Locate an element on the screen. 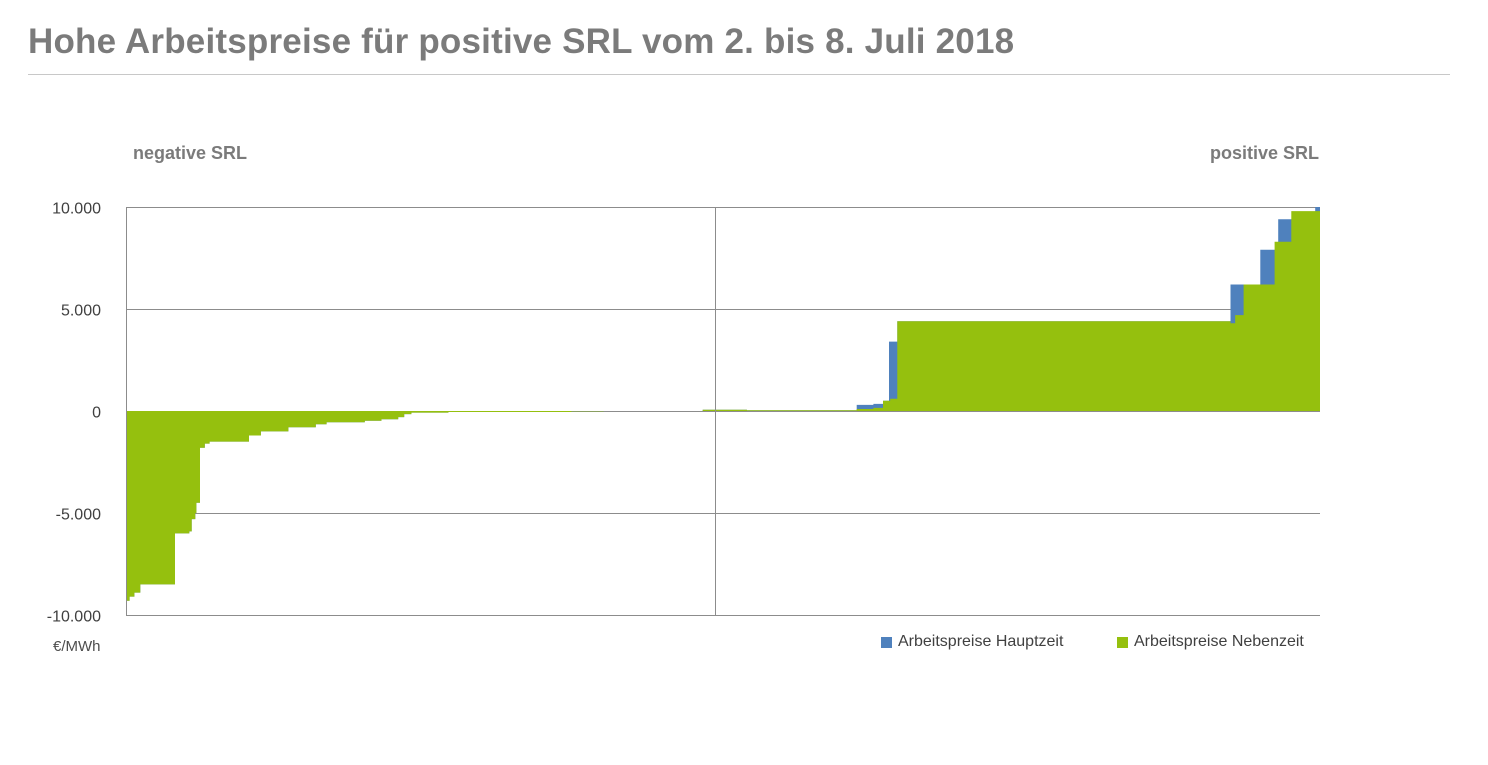  y-tick-label: 5.000 is located at coordinates (81, 311).